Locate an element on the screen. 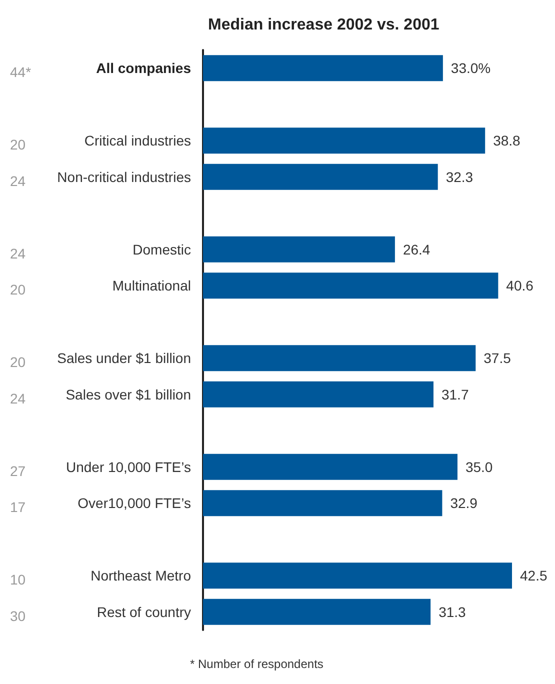  text: 27 is located at coordinates (18, 470).